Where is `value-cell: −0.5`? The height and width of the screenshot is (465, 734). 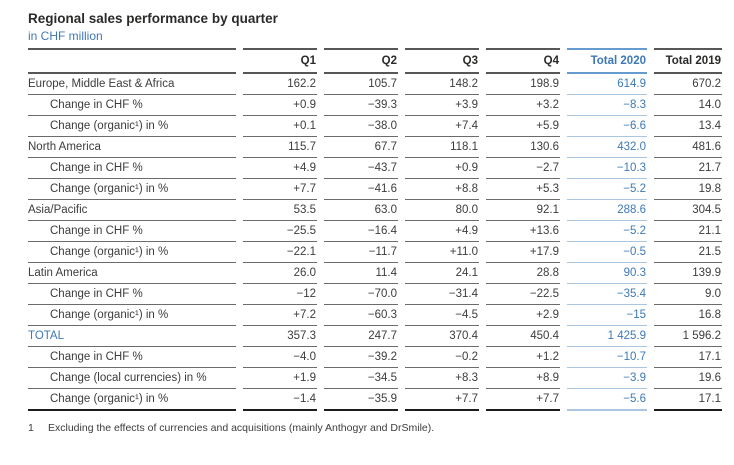
value-cell: −0.5 is located at coordinates (607, 252).